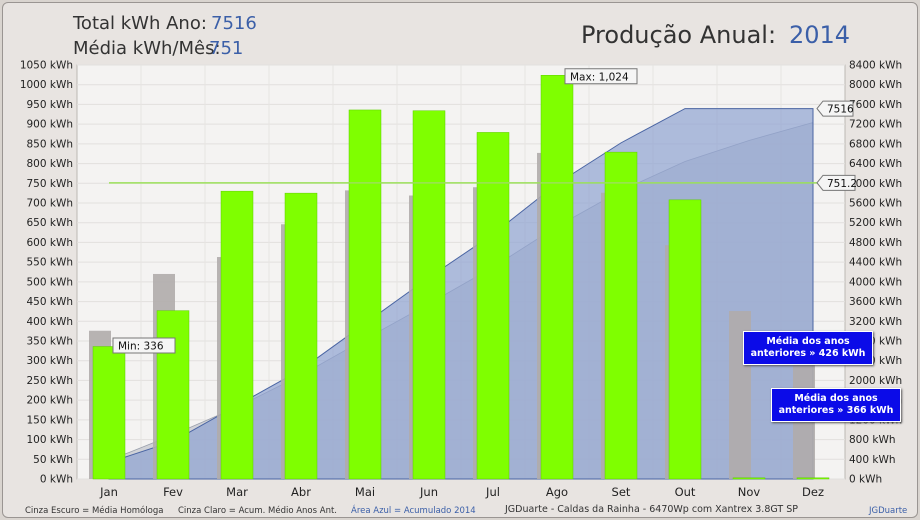 The height and width of the screenshot is (520, 920). What do you see at coordinates (685, 339) in the screenshot?
I see `bar-2014-out` at bounding box center [685, 339].